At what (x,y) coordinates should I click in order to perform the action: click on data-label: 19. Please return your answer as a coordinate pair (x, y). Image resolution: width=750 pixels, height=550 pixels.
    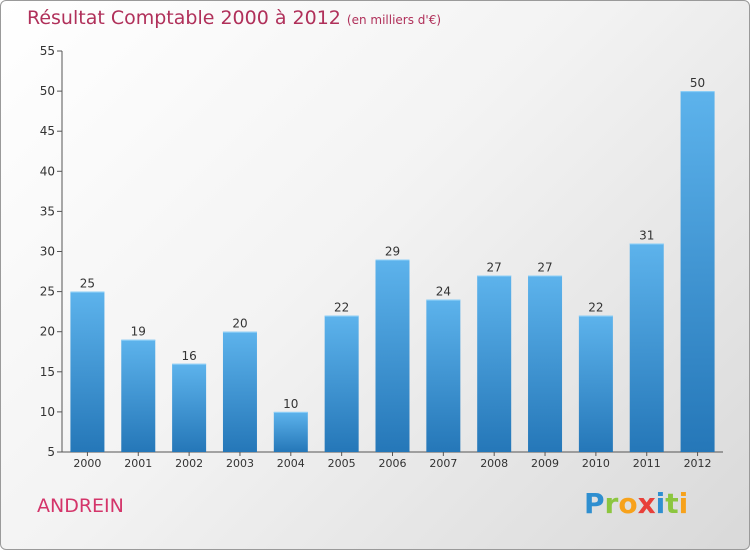
    Looking at the image, I should click on (138, 332).